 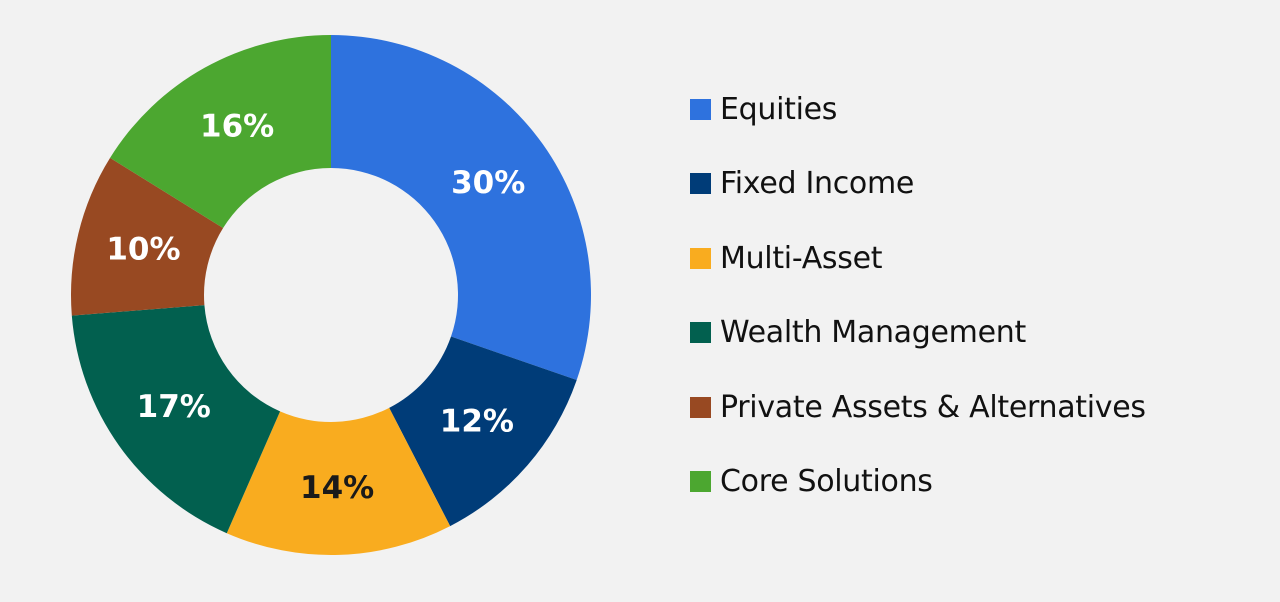 What do you see at coordinates (700, 109) in the screenshot?
I see `legend-swatch-equities` at bounding box center [700, 109].